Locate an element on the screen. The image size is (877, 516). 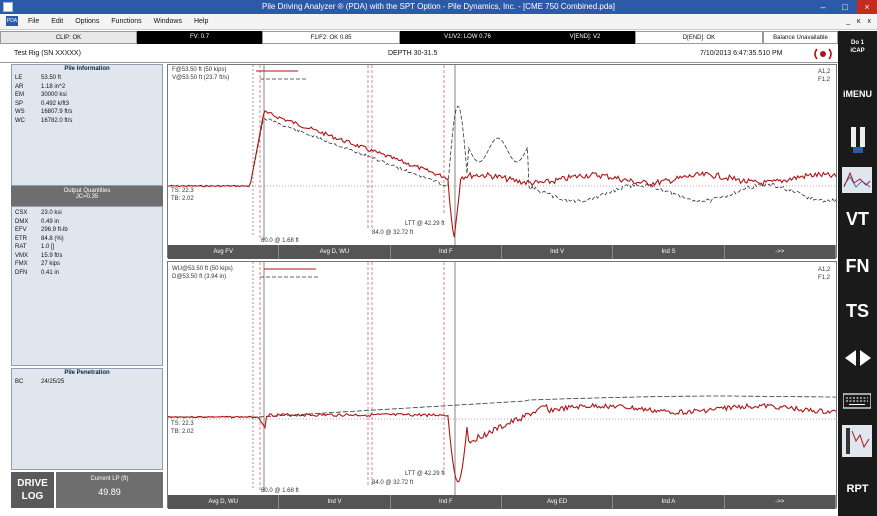
trace-thumbnail-icon is located at coordinates (857, 180).